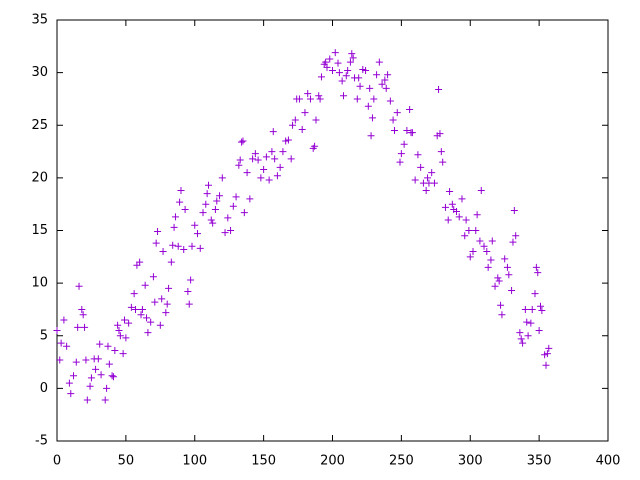  What do you see at coordinates (39, 20) in the screenshot?
I see `y-tick-label: 35` at bounding box center [39, 20].